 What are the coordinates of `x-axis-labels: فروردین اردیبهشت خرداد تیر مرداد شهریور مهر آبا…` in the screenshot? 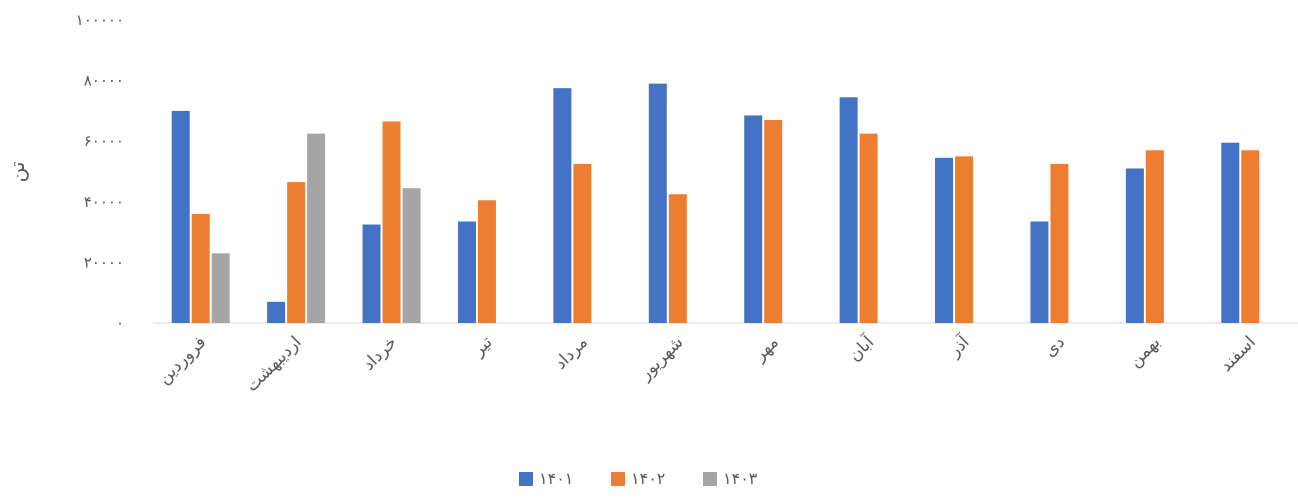 It's located at (707, 363).